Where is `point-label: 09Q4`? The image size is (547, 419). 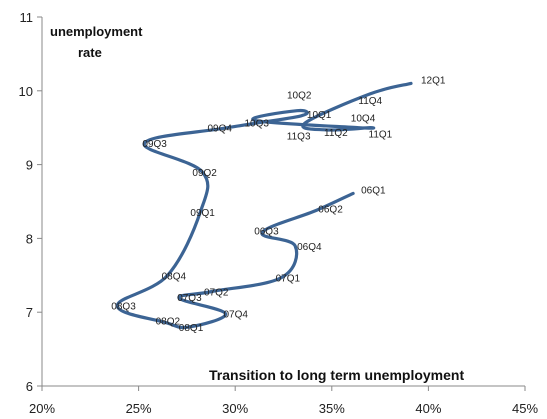 point-label: 09Q4 is located at coordinates (220, 129).